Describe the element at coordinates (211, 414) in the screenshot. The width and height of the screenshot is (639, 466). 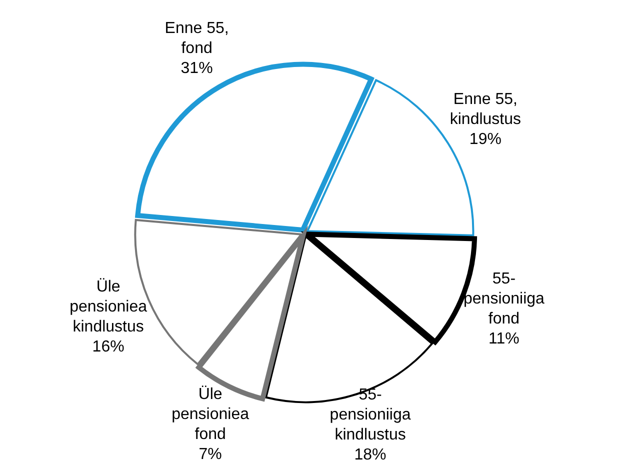
I see `slice-label: Üle pensioniea fond` at that location.